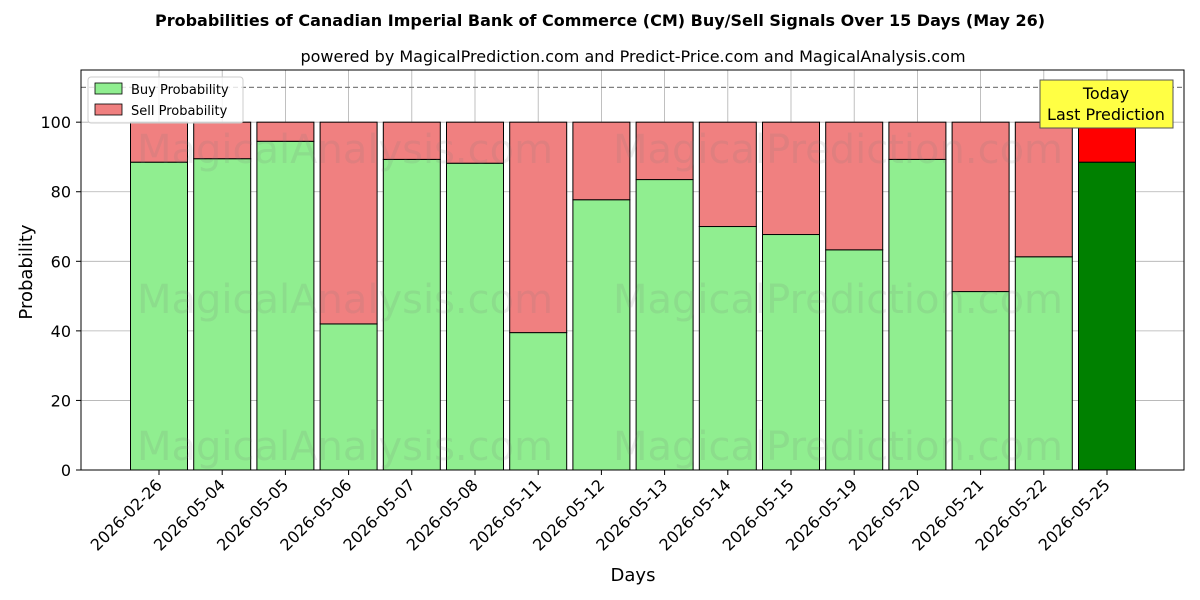  Describe the element at coordinates (61, 331) in the screenshot. I see `y-tick-label: 40` at that location.